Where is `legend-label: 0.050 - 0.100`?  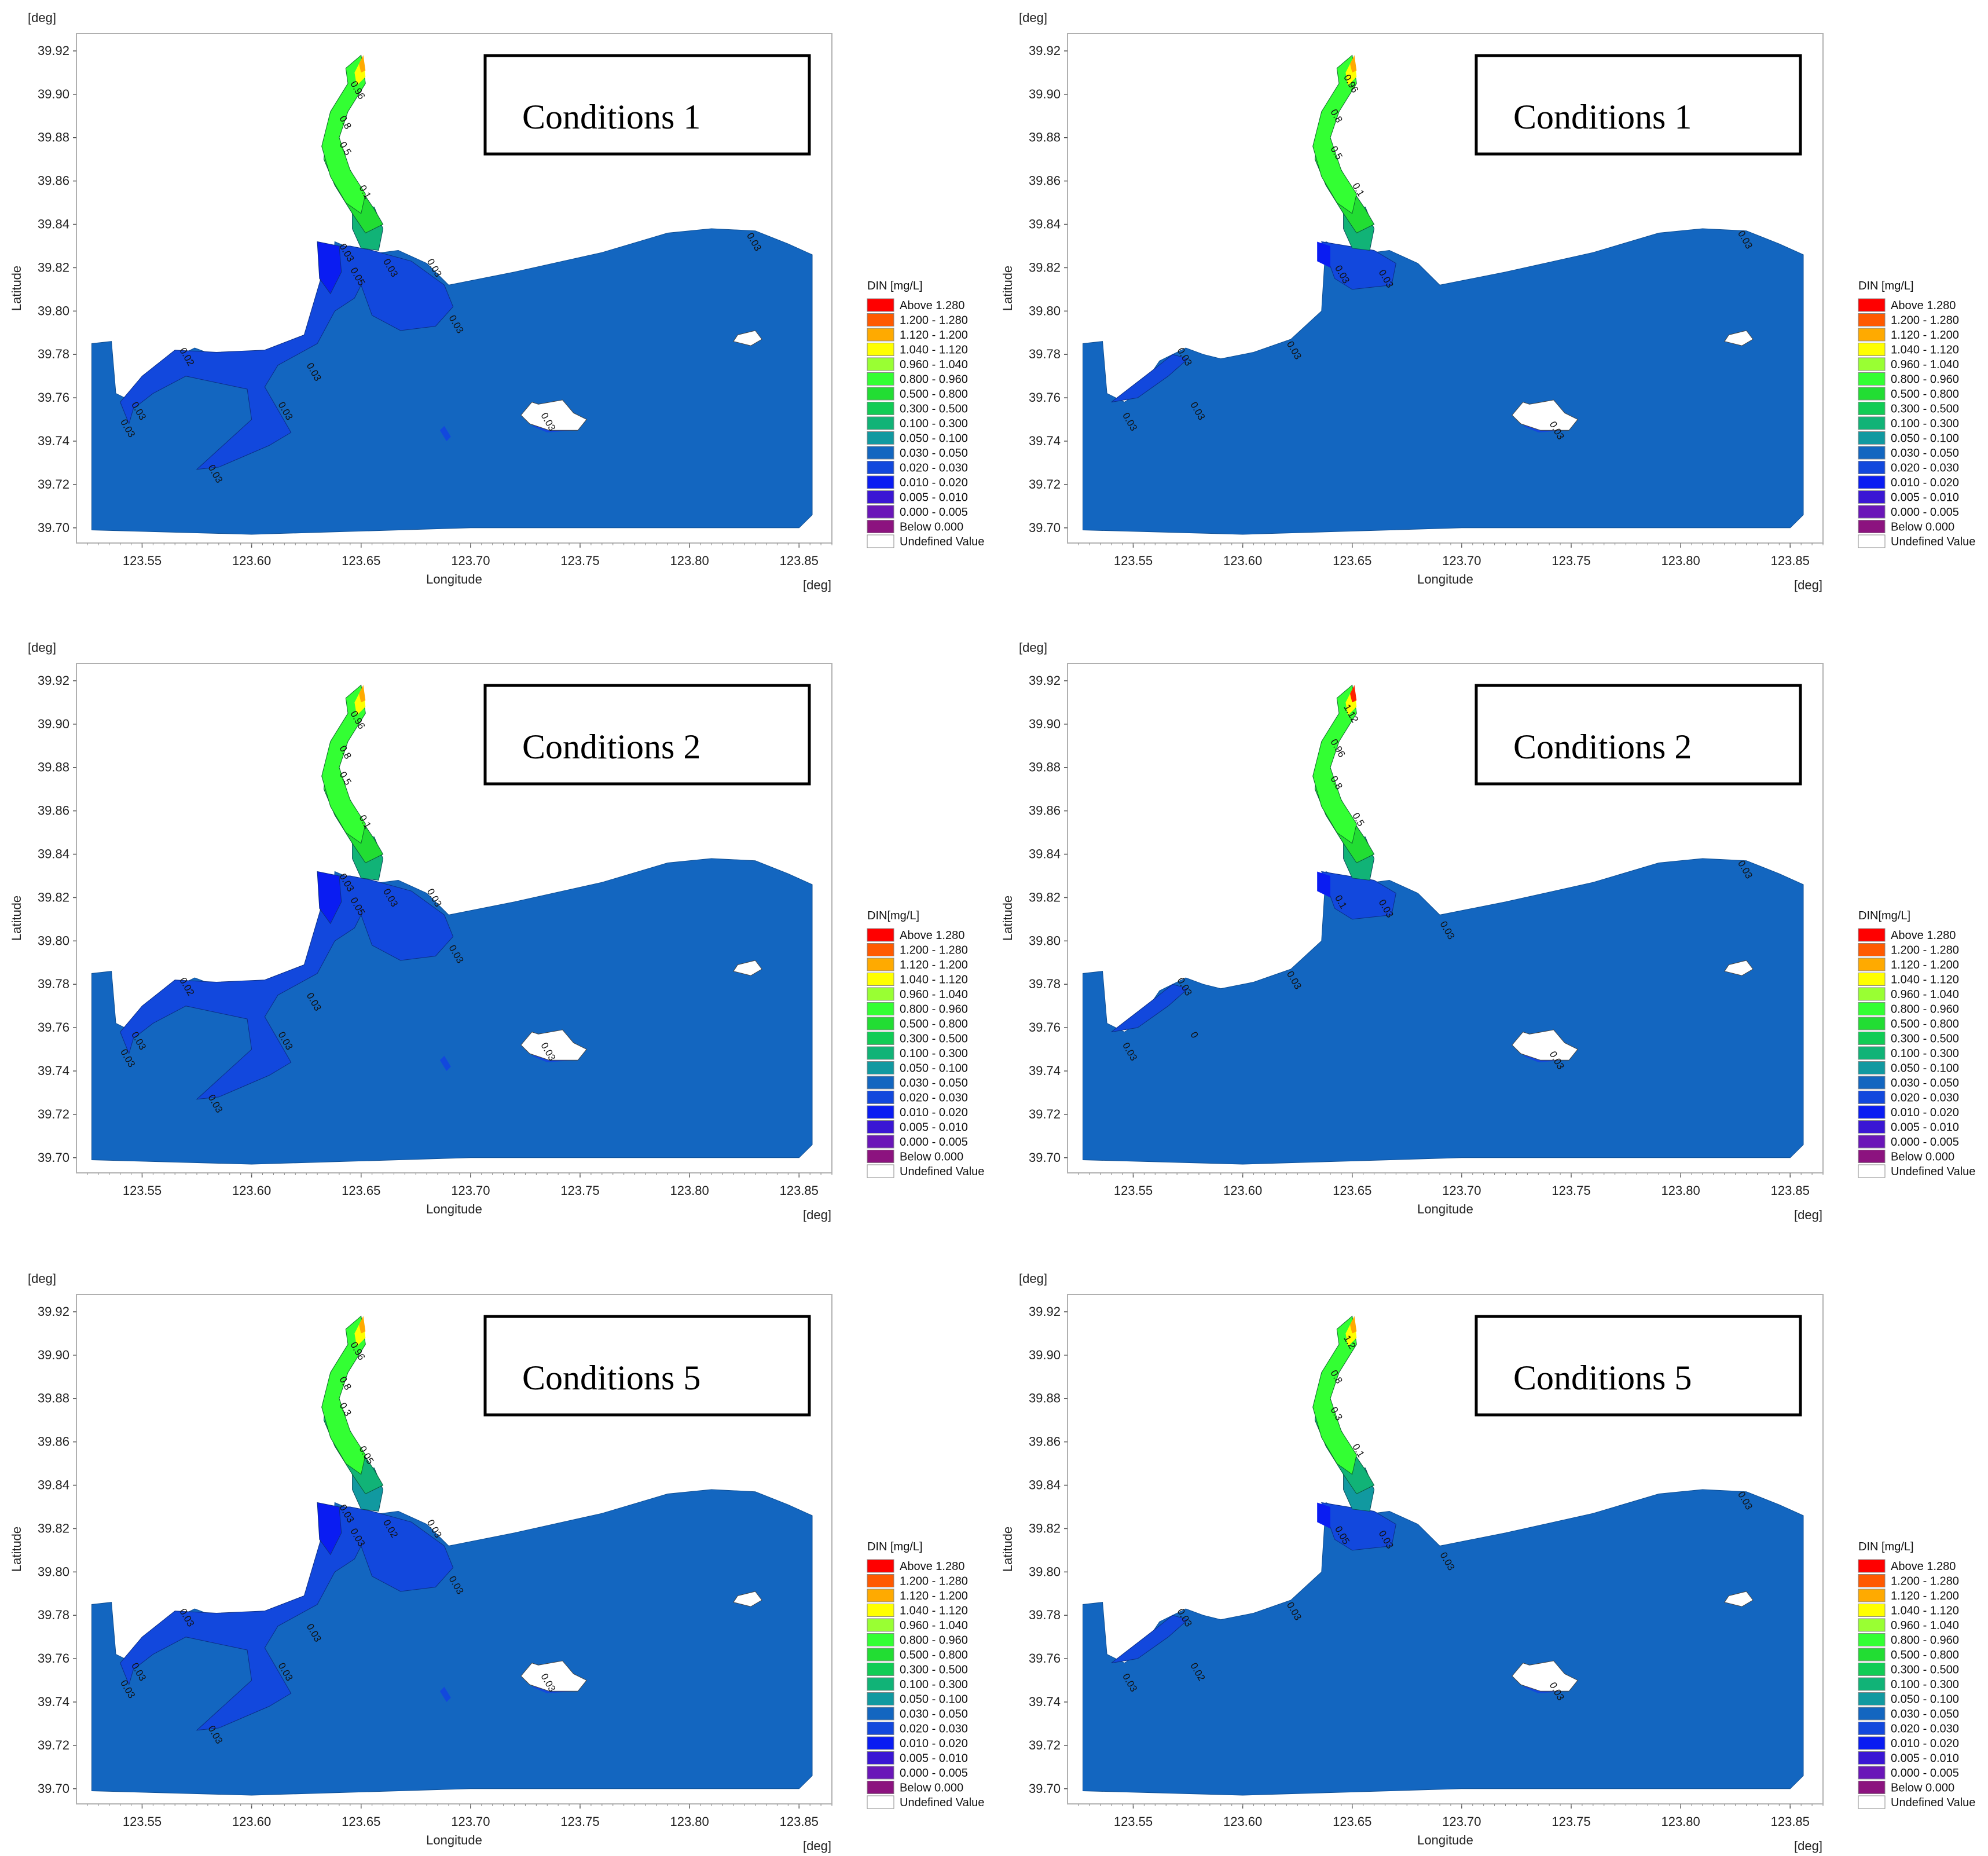
legend-label: 0.050 - 0.100 is located at coordinates (1925, 1068).